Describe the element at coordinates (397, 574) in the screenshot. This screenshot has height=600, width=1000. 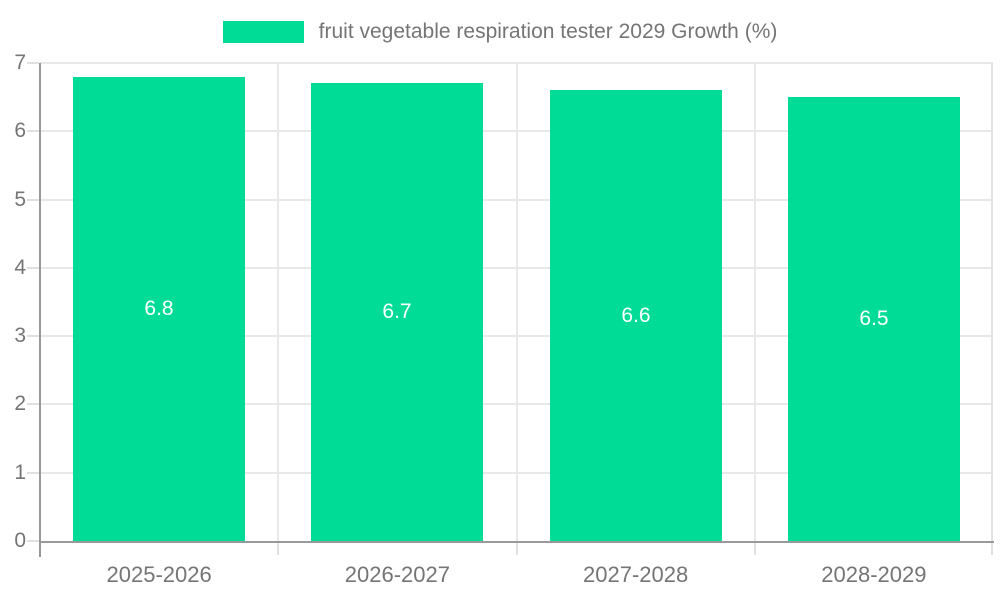
I see `x-tick-label: 2026-2027` at that location.